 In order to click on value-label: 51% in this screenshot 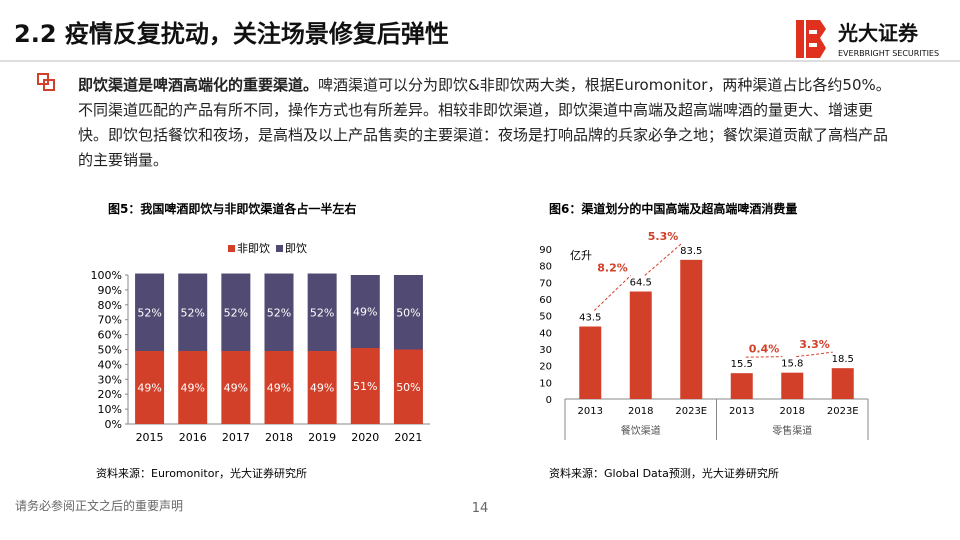, I will do `click(365, 386)`.